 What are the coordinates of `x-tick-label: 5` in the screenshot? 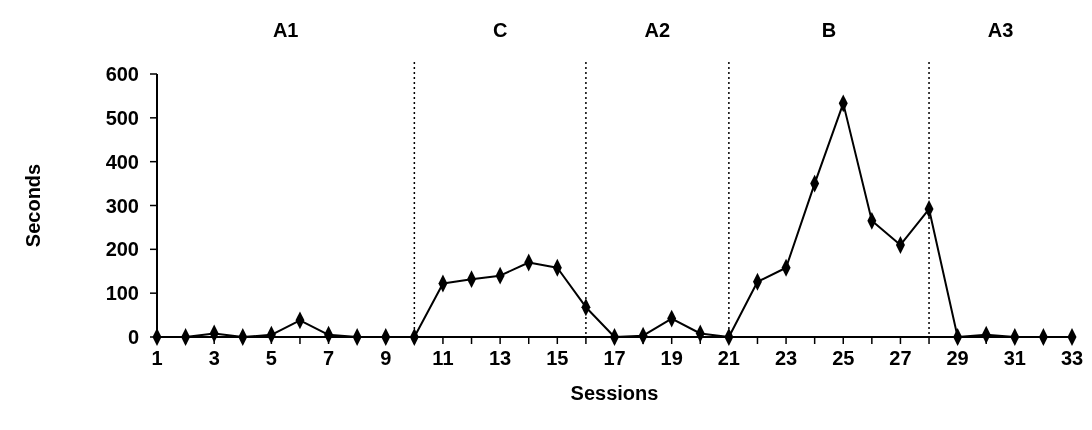 It's located at (271, 358).